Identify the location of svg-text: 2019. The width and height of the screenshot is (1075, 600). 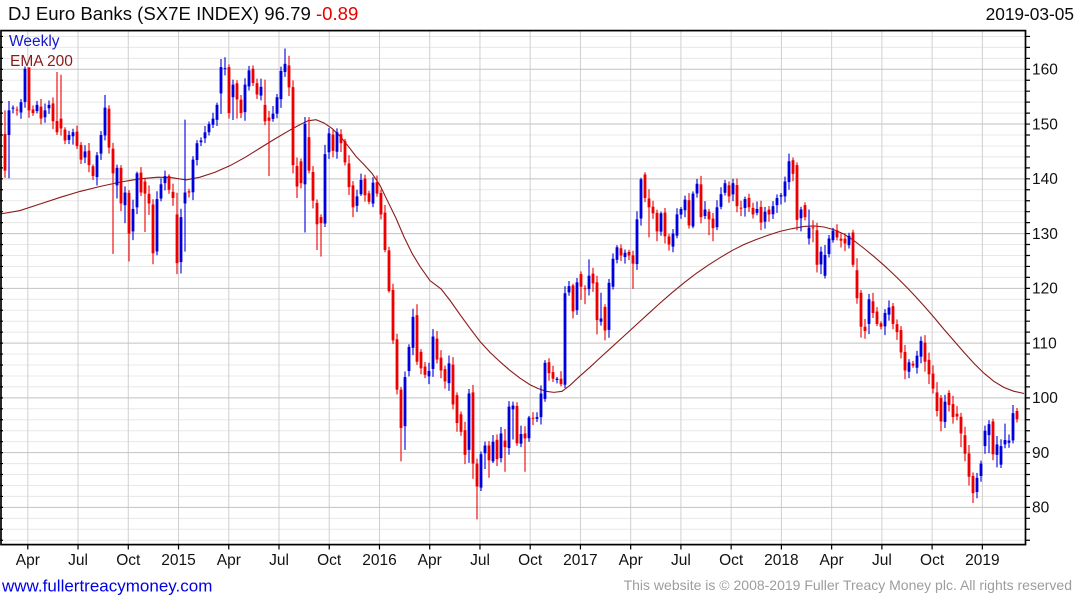
(982, 560).